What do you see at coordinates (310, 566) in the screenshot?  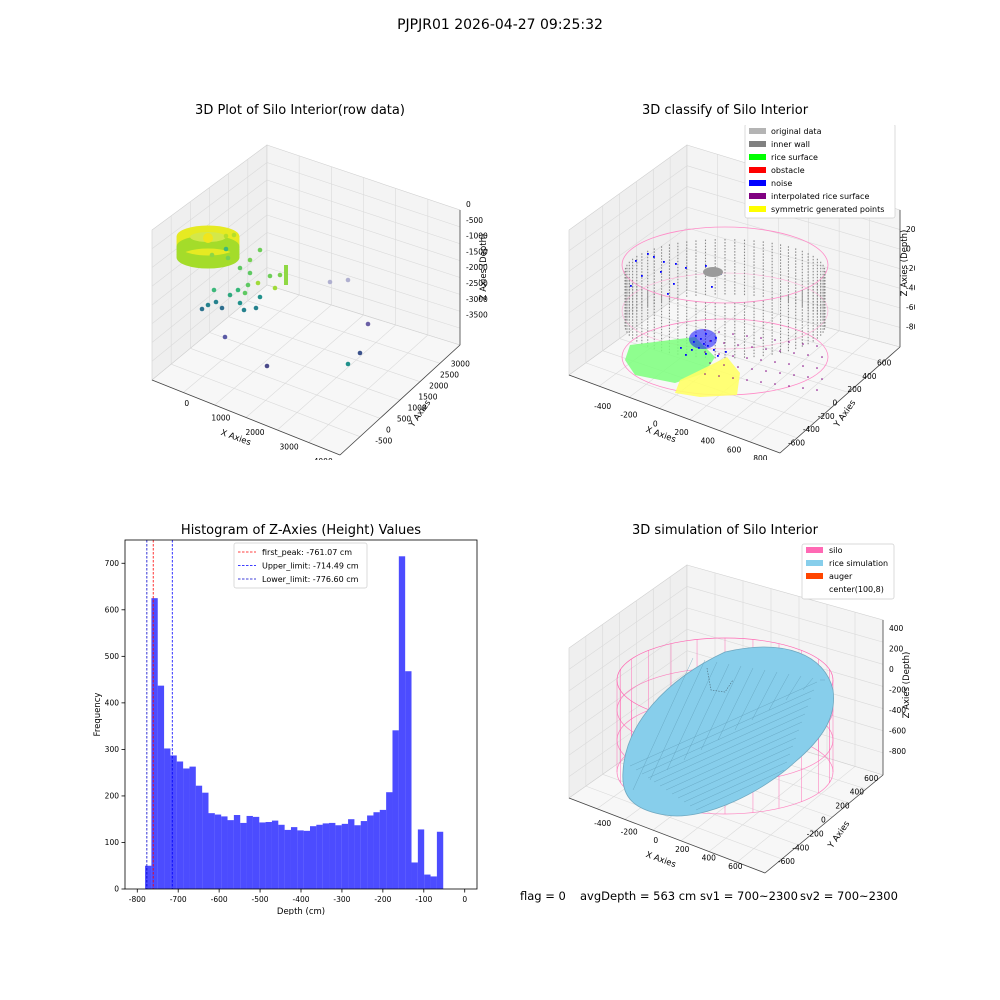 I see `legend-label: Upper_limit: -714.49 cm` at bounding box center [310, 566].